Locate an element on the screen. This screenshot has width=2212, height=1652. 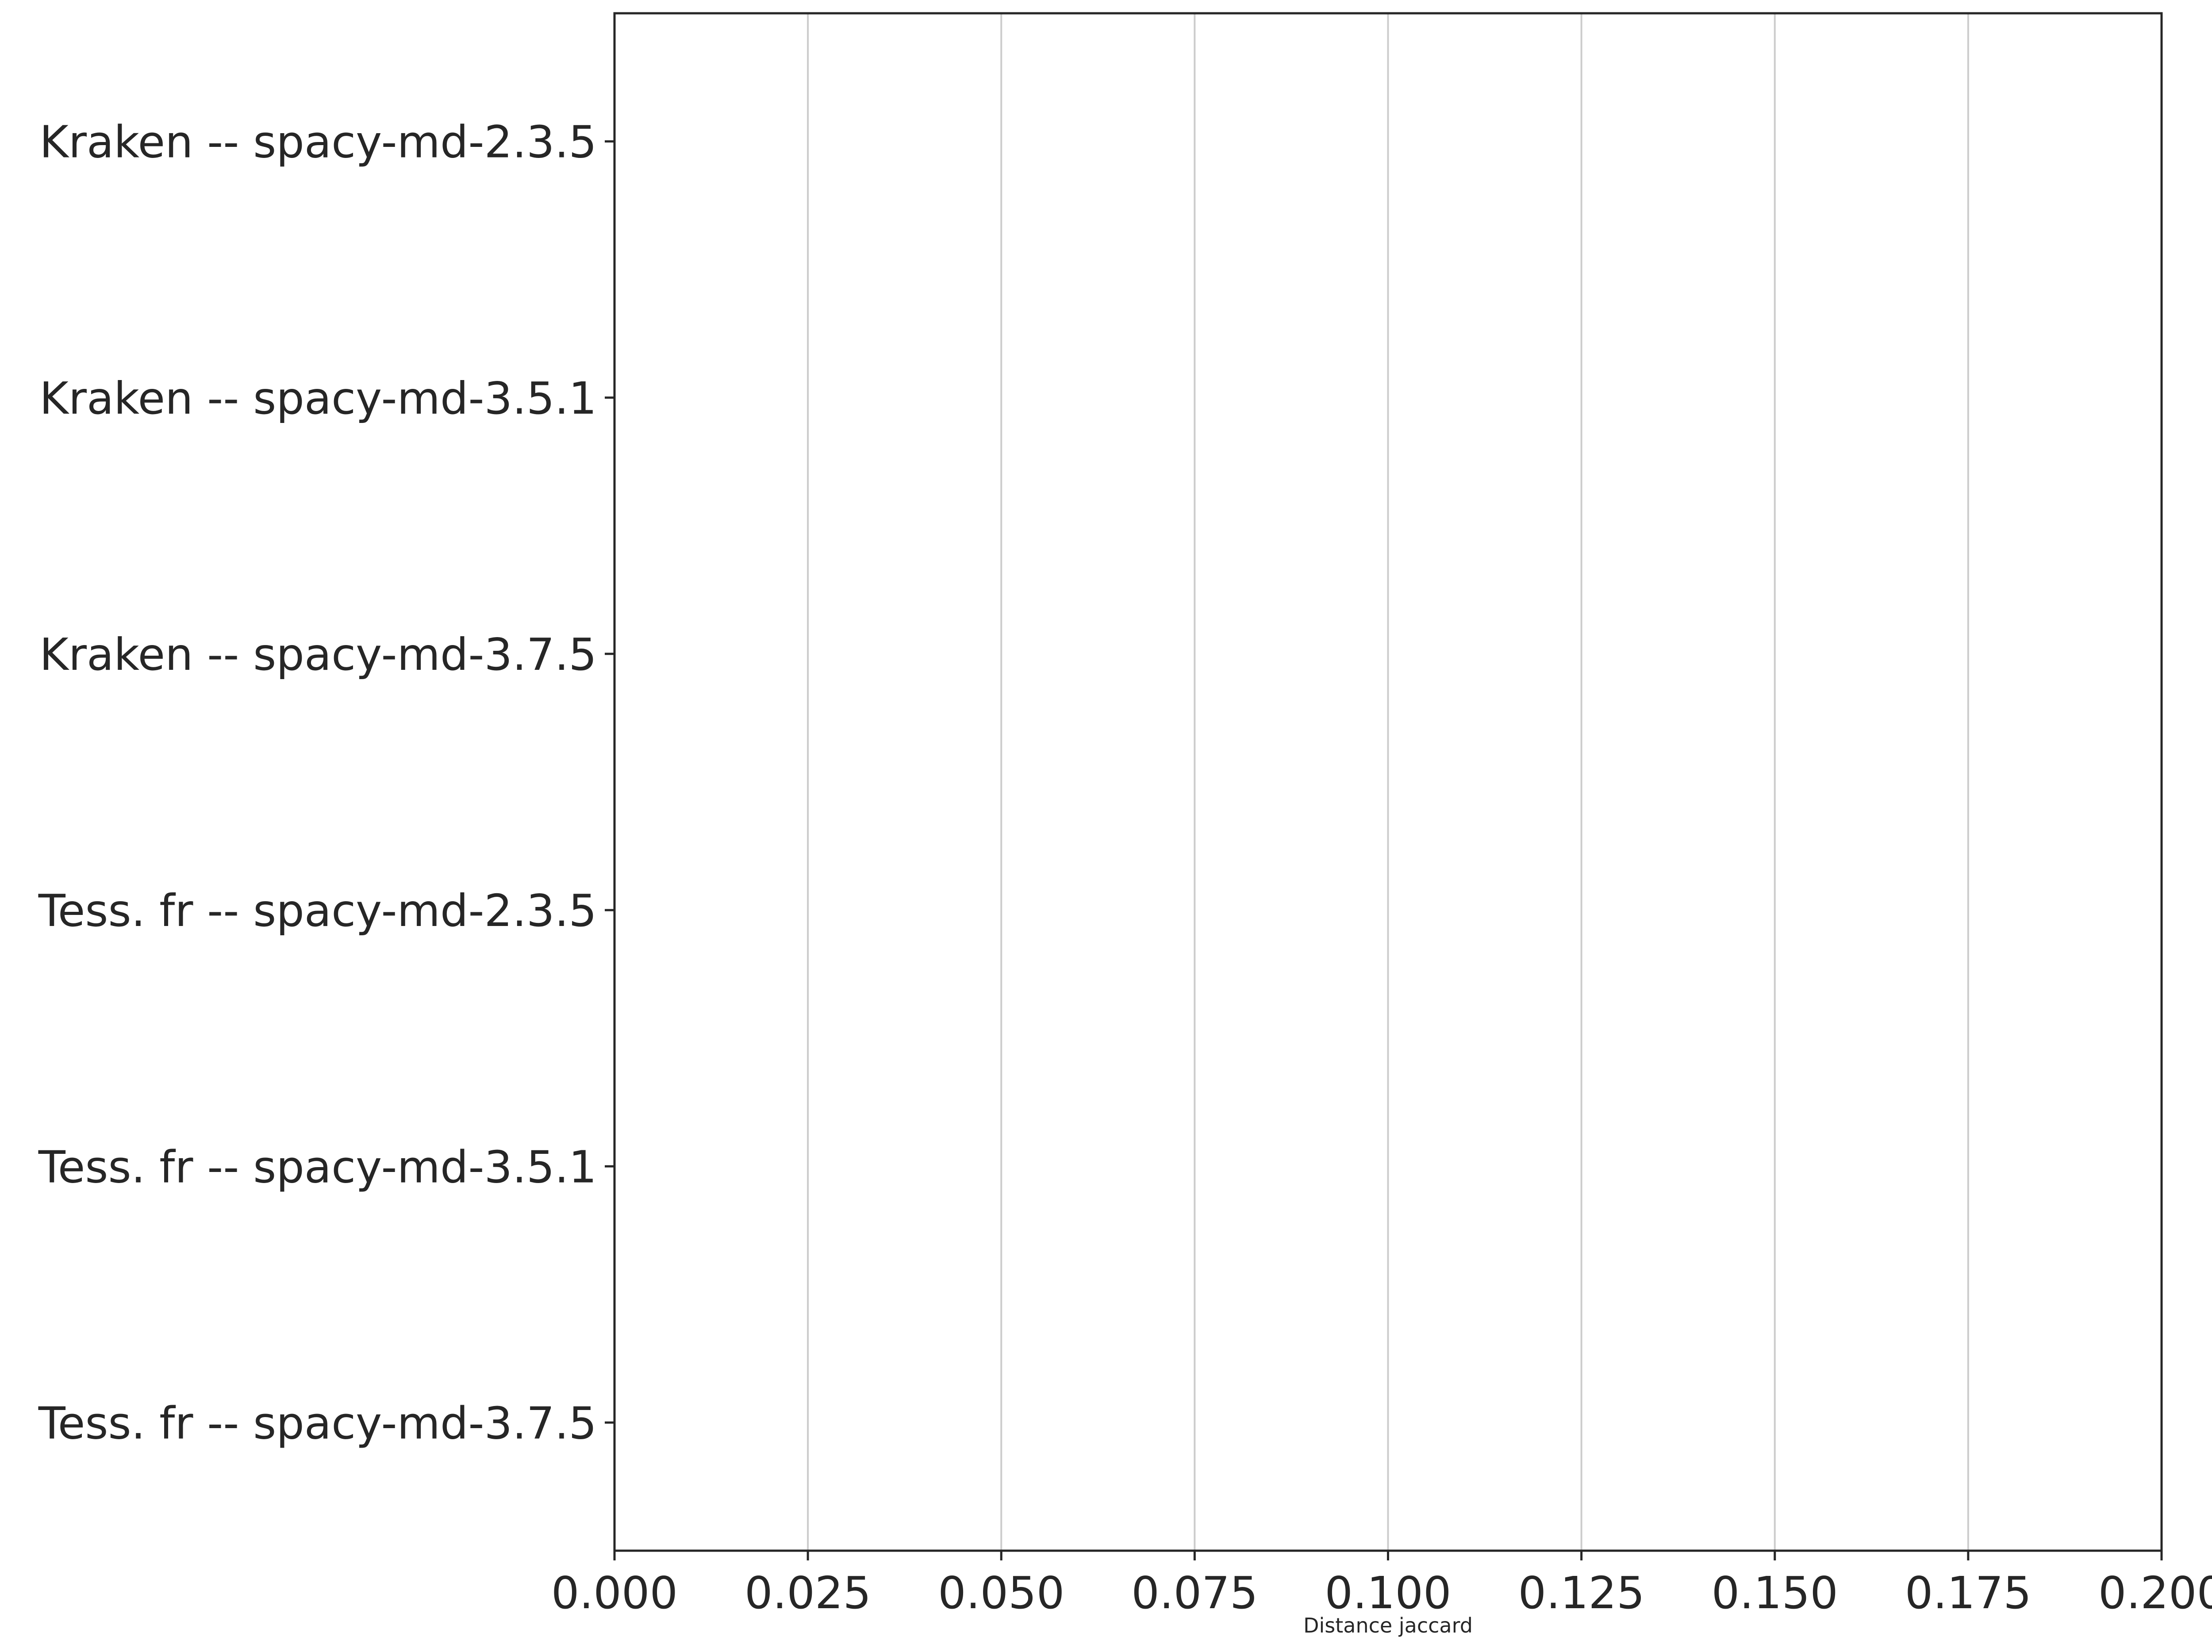
x-tick-label: 0.125 is located at coordinates (1581, 1593).